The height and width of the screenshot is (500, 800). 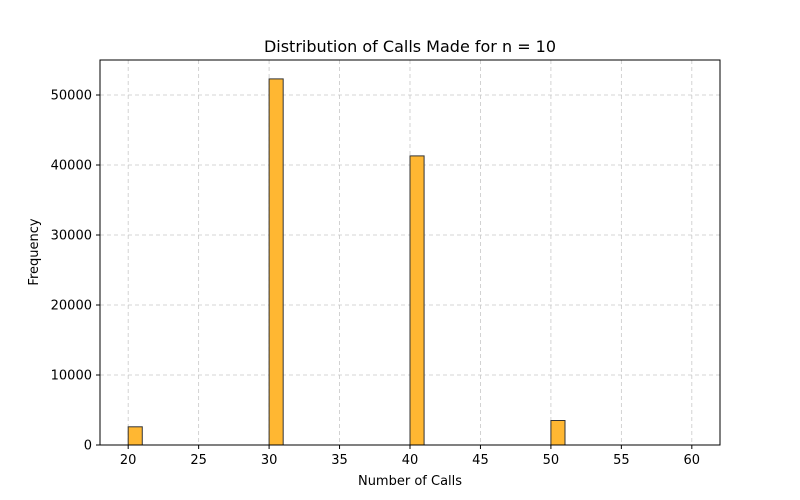 What do you see at coordinates (339, 460) in the screenshot?
I see `x-tick-label-3: 35` at bounding box center [339, 460].